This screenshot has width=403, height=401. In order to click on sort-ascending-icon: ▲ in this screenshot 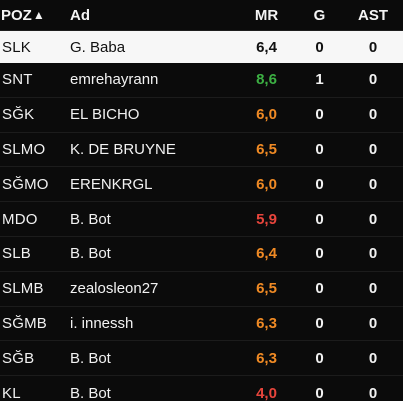, I will do `click(38, 15)`.